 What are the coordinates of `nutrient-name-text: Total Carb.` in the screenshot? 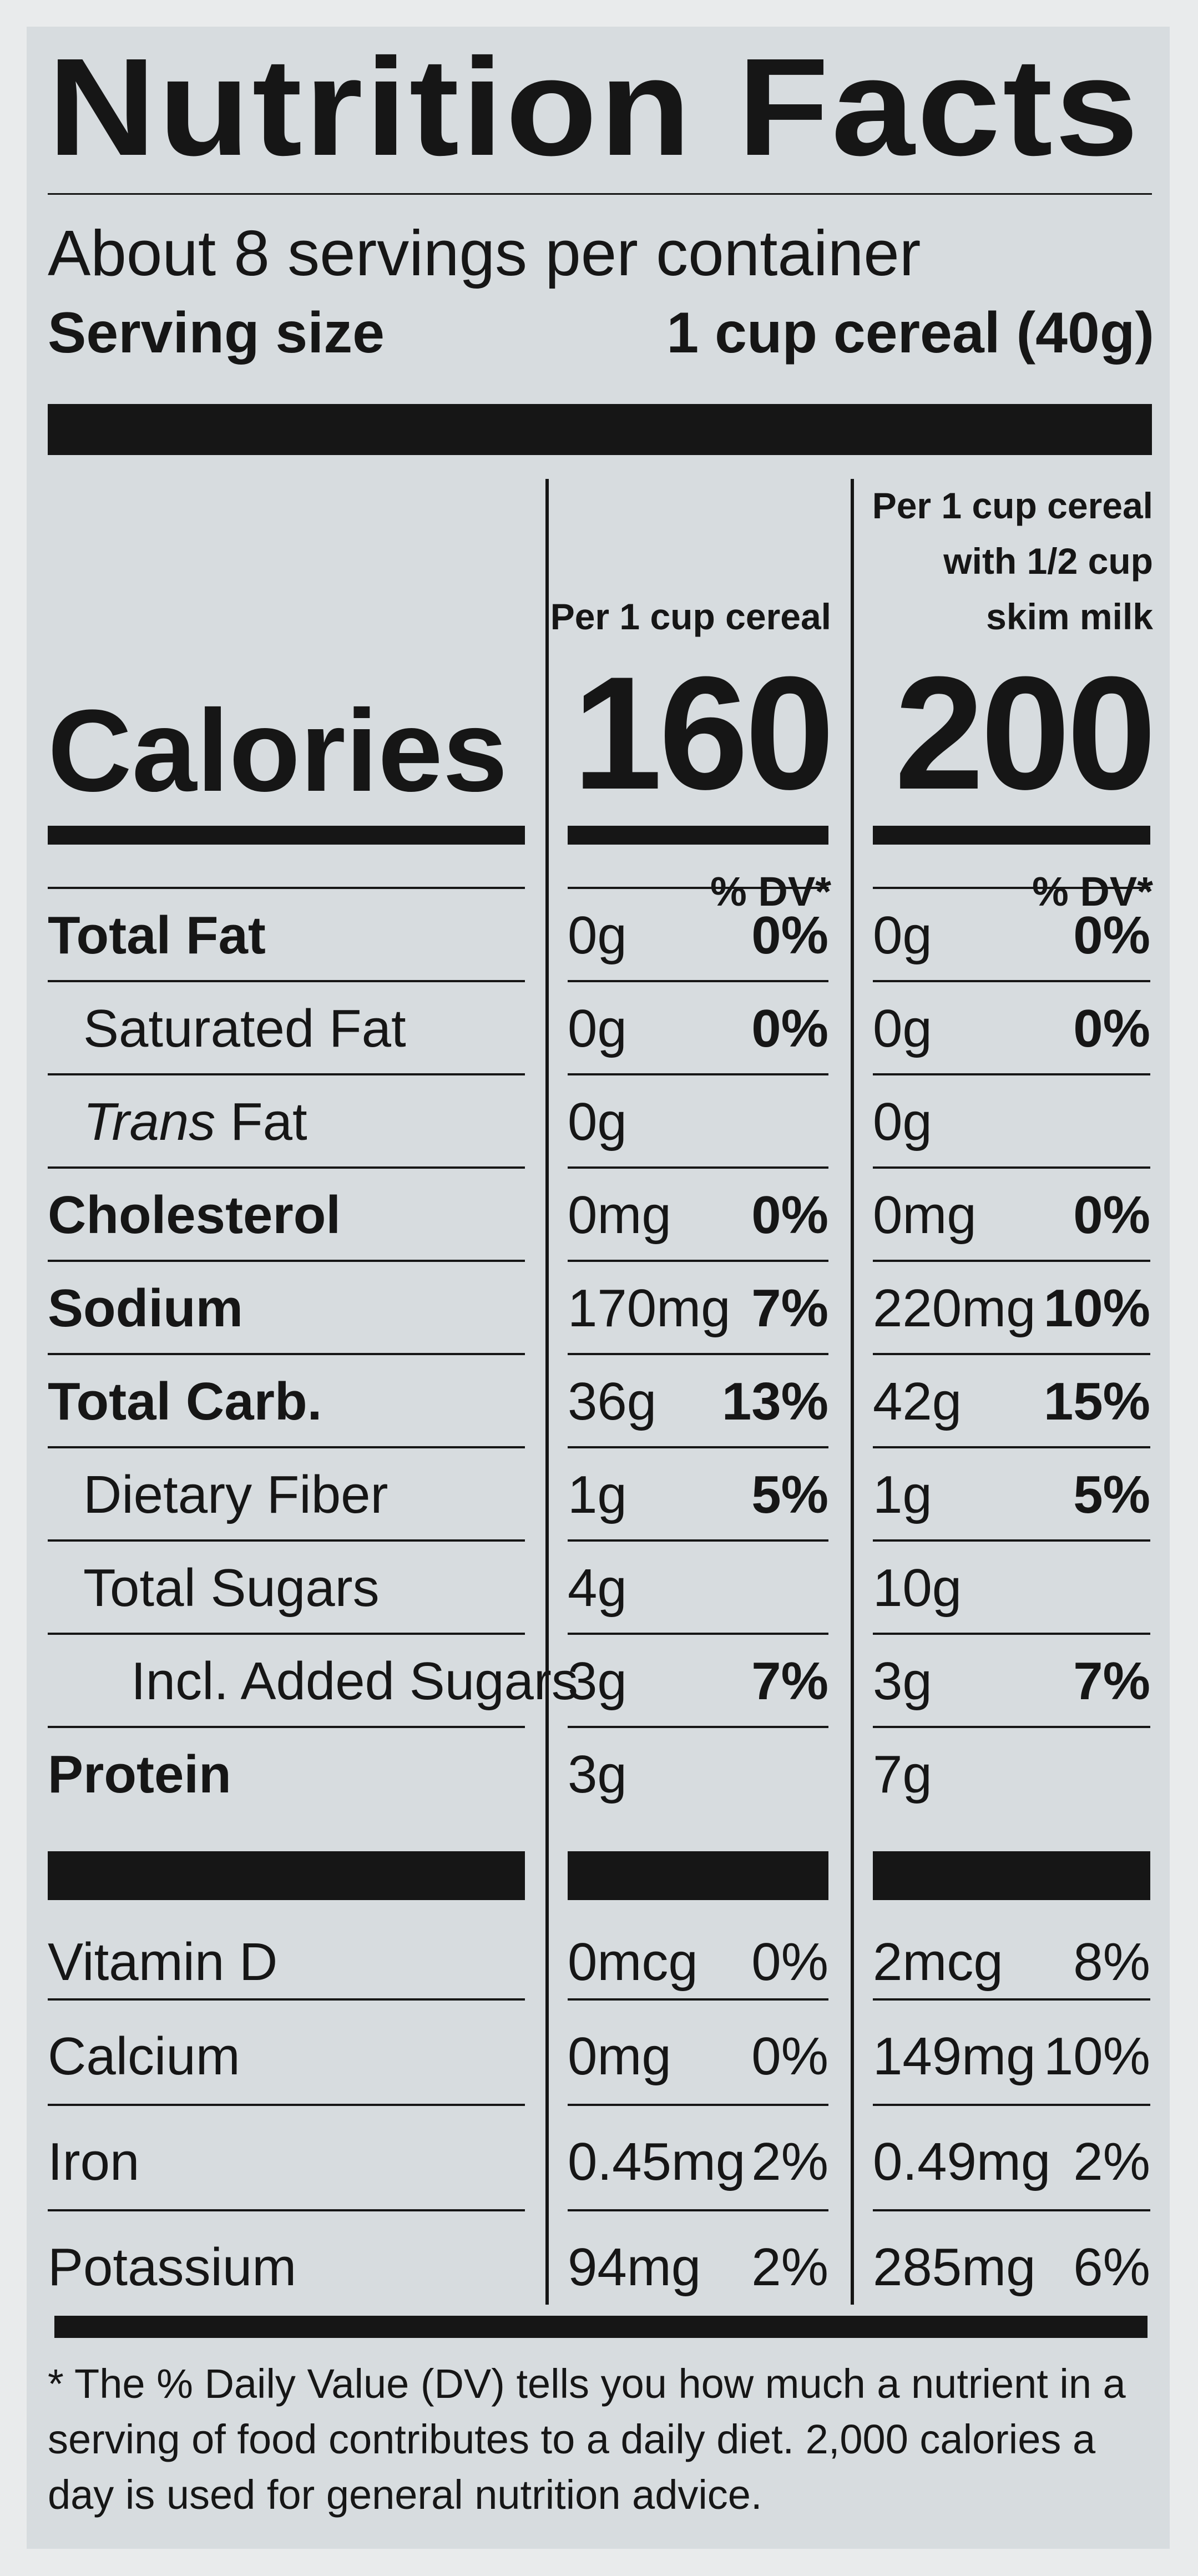 It's located at (185, 1401).